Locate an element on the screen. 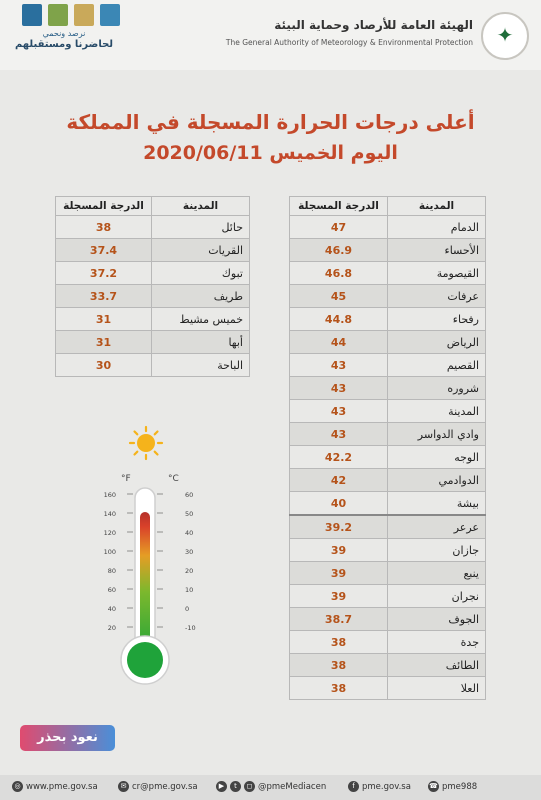 The height and width of the screenshot is (800, 541). thermometer-icon is located at coordinates (145, 586).